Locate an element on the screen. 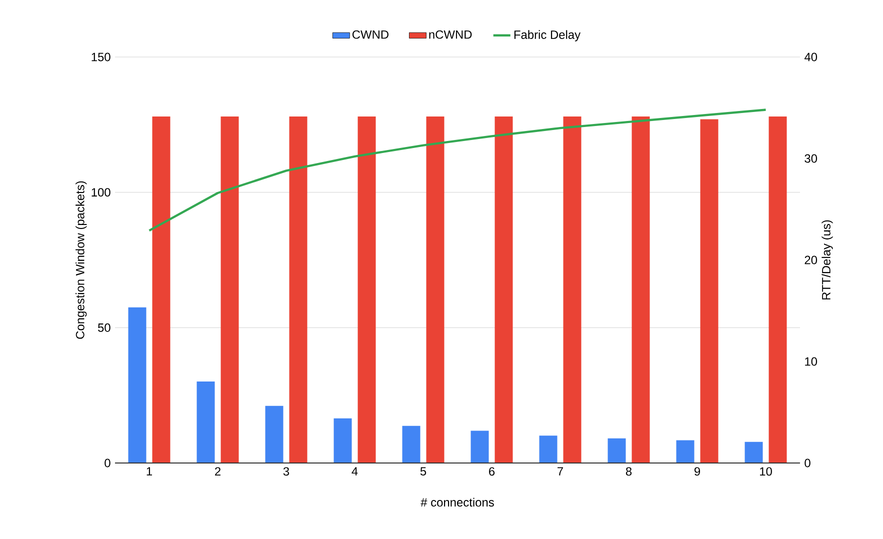 This screenshot has width=883, height=539. y-axis-title: Congestion Window (packets) is located at coordinates (81, 260).